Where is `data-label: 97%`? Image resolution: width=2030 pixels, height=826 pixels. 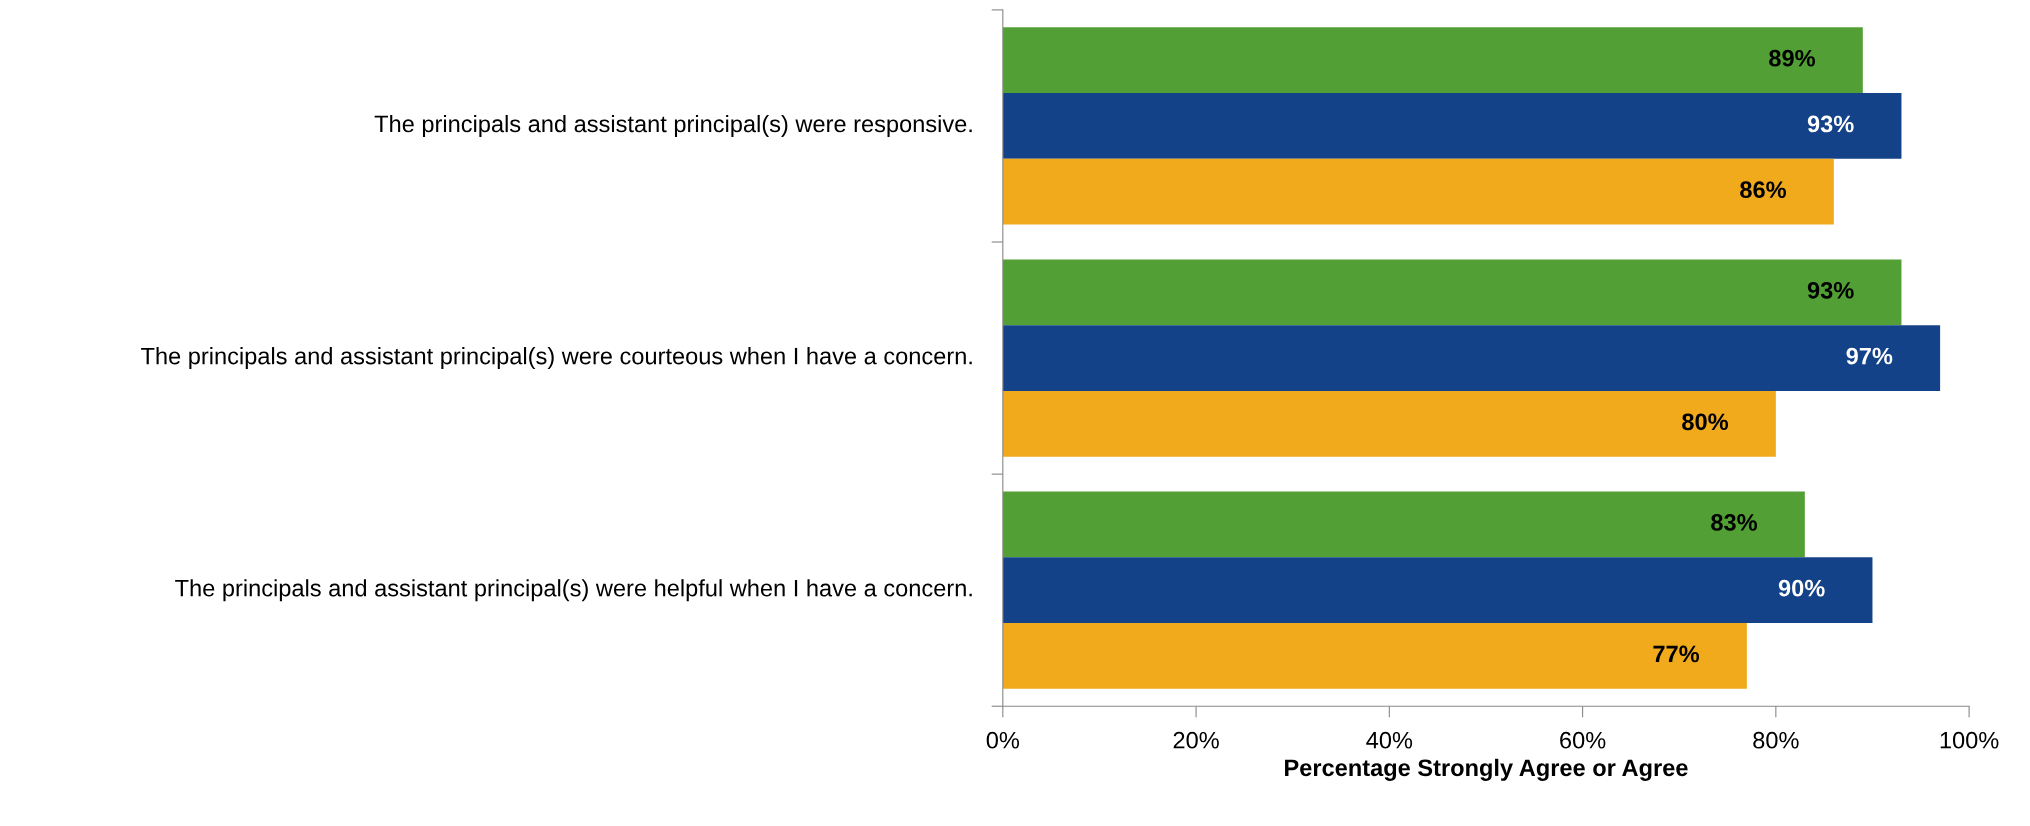 data-label: 97% is located at coordinates (1869, 356).